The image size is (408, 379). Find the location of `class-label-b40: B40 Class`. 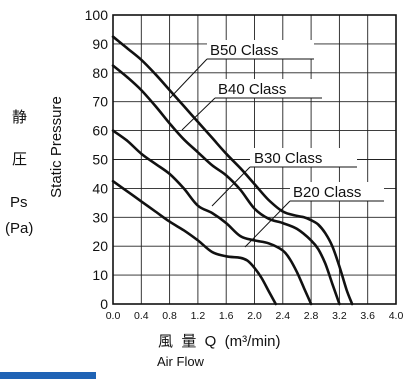

class-label-b40: B40 Class is located at coordinates (252, 89).